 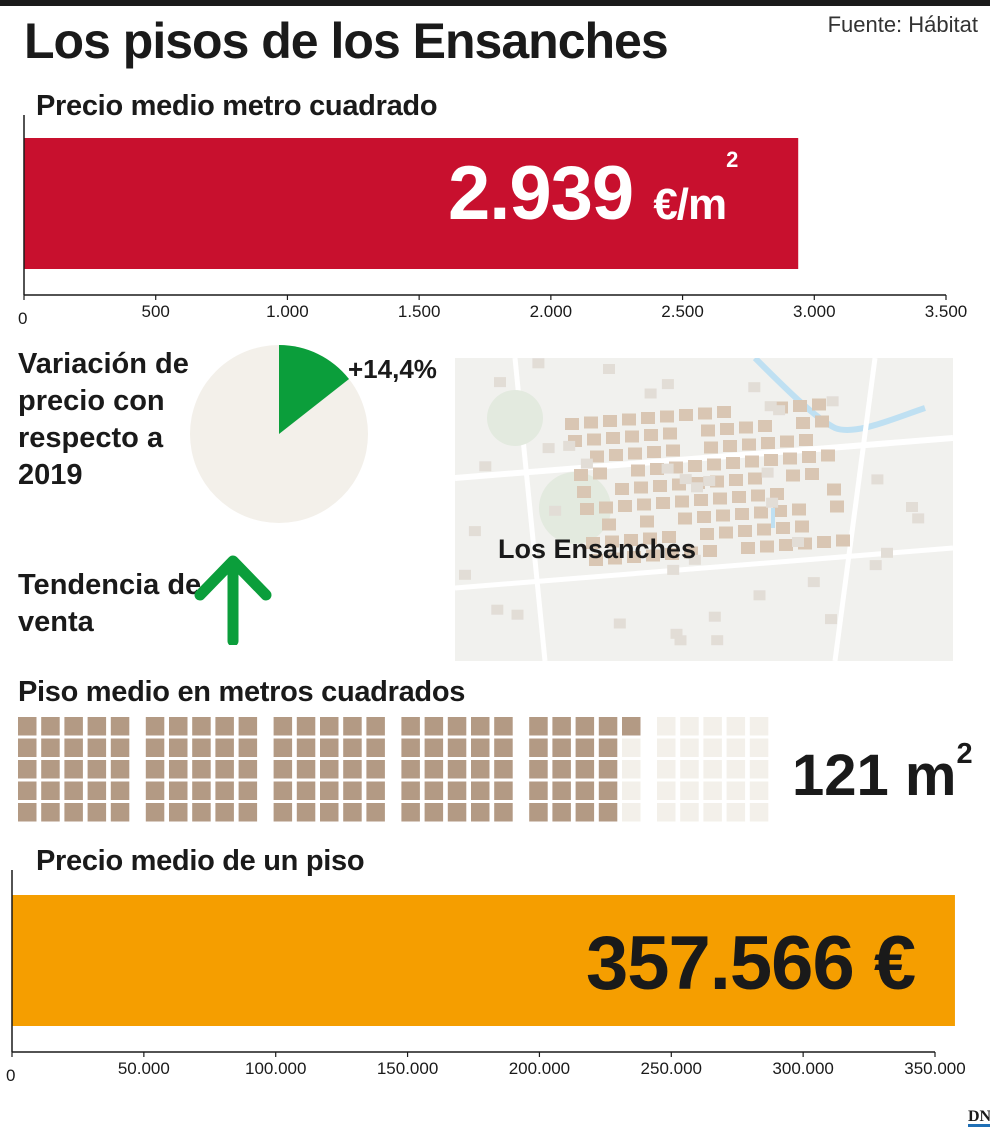 What do you see at coordinates (10, 1075) in the screenshot?
I see `x-tick-label: 0` at bounding box center [10, 1075].